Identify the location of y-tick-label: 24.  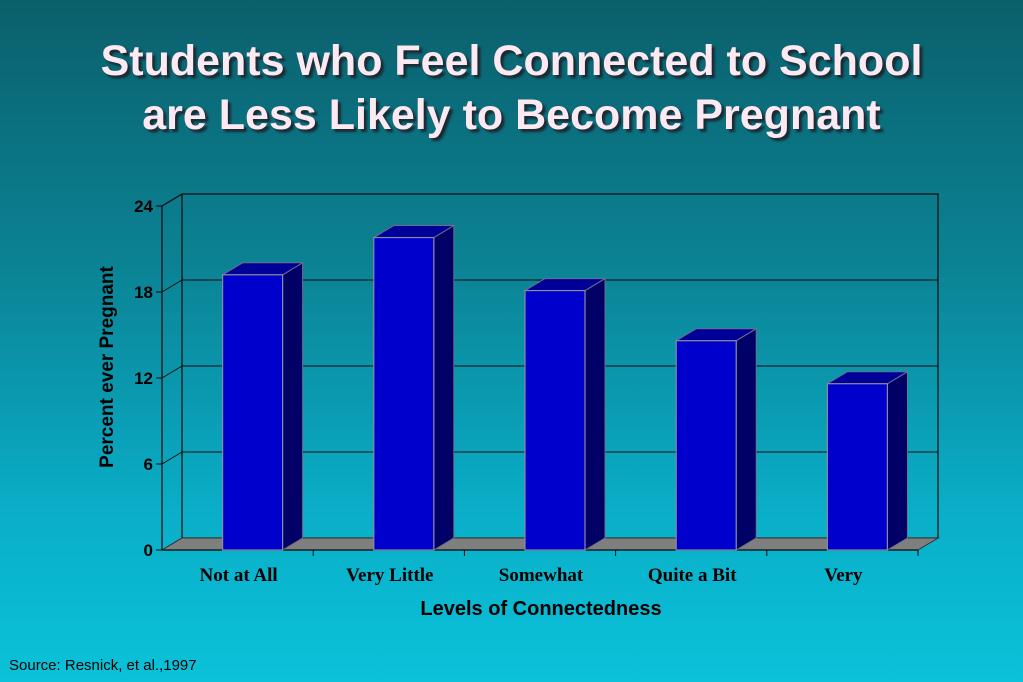
(143, 206).